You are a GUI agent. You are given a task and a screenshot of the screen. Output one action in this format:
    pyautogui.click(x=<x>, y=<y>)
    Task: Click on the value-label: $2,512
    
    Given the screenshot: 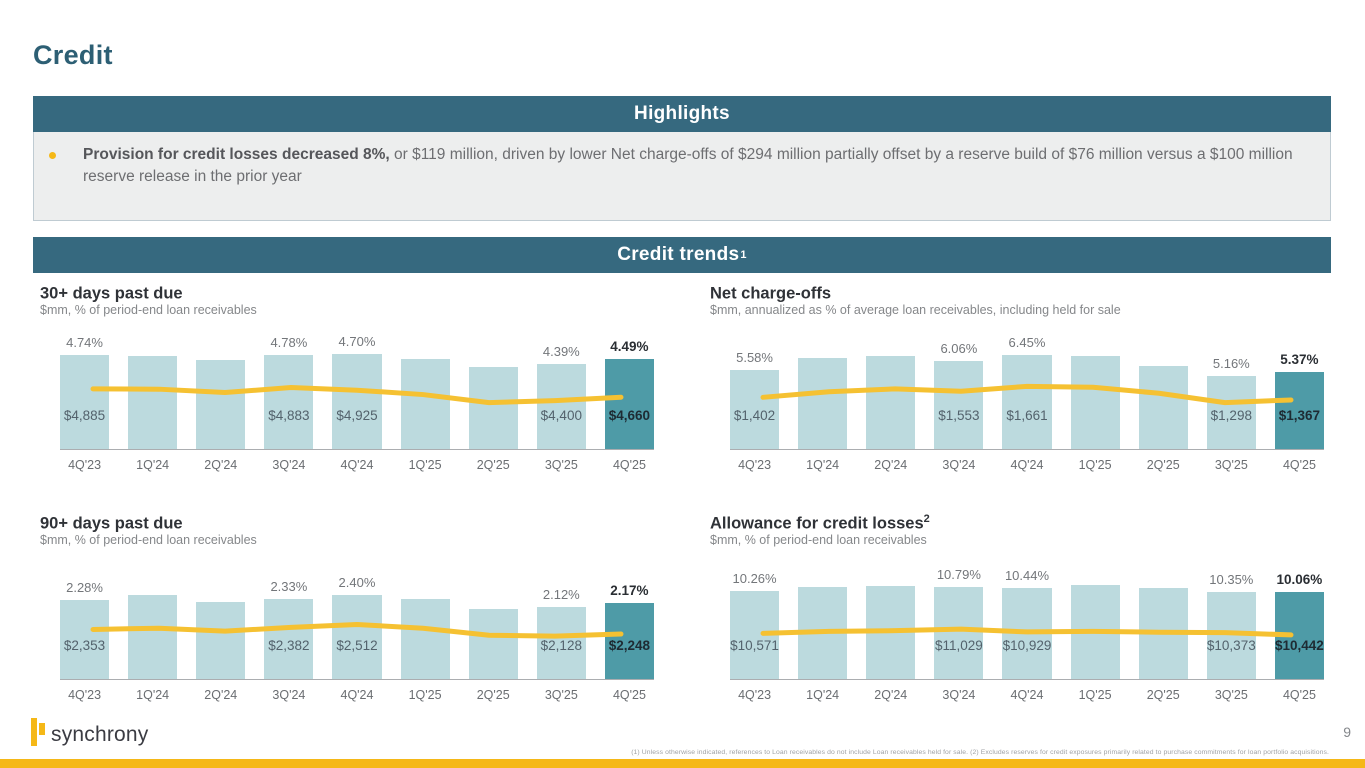 What is the action you would take?
    pyautogui.click(x=357, y=645)
    